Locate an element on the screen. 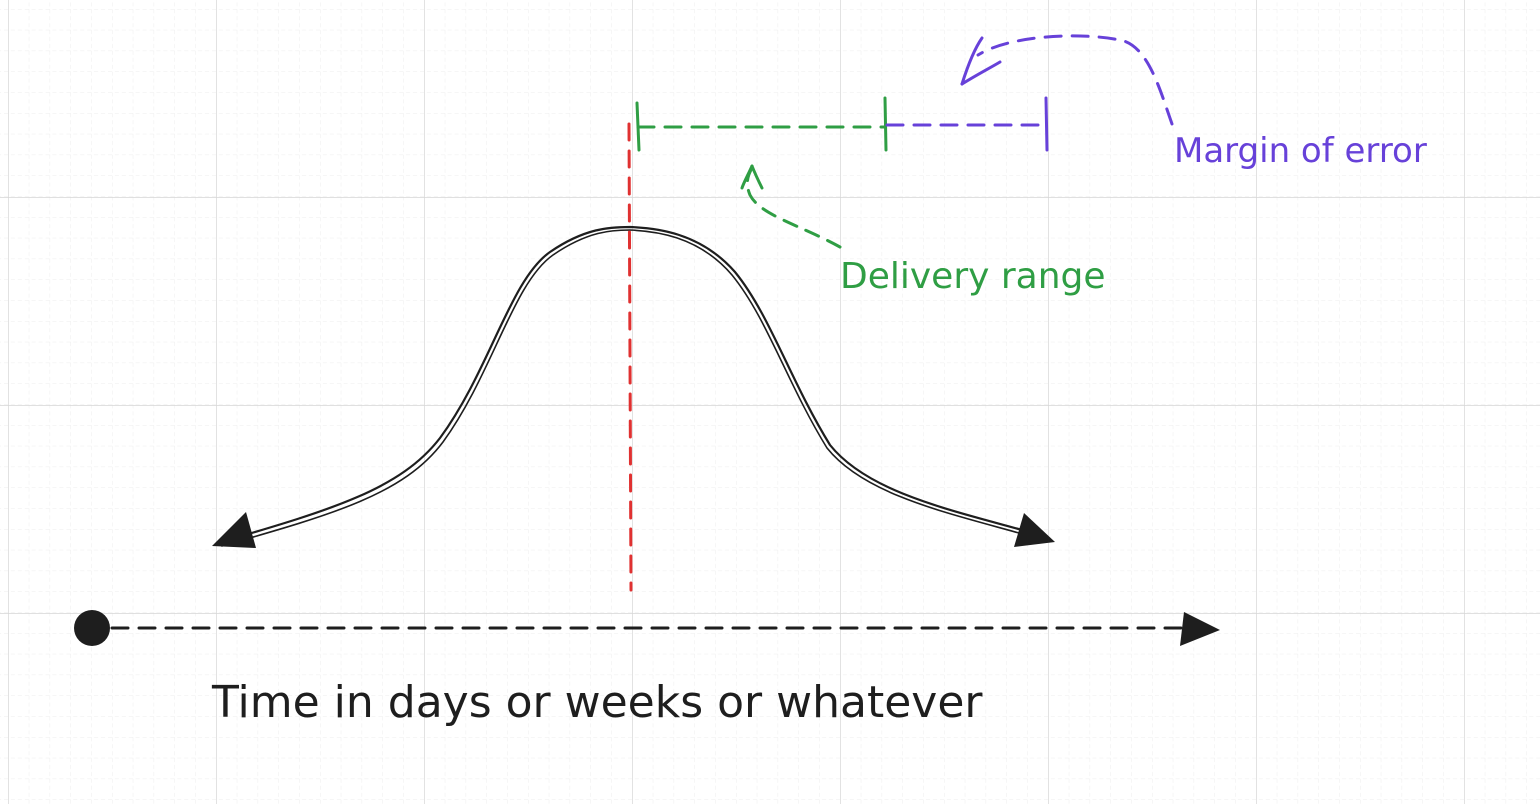  time-axis-label: Time in days or weeks or whatever is located at coordinates (597, 702).